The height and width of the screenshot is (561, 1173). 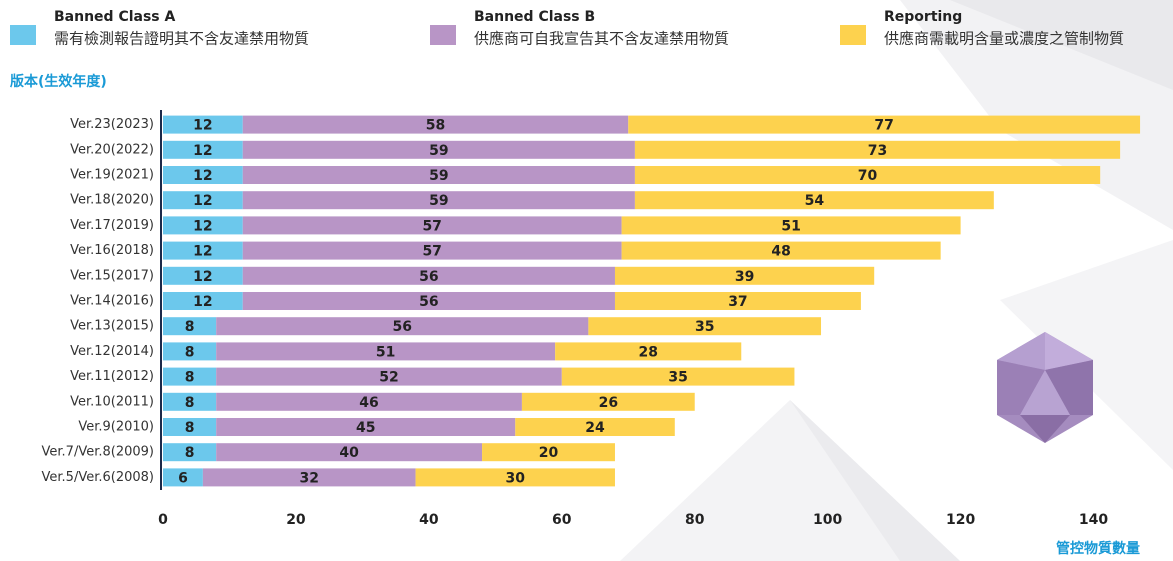 What do you see at coordinates (431, 252) in the screenshot?
I see `value-label: 57` at bounding box center [431, 252].